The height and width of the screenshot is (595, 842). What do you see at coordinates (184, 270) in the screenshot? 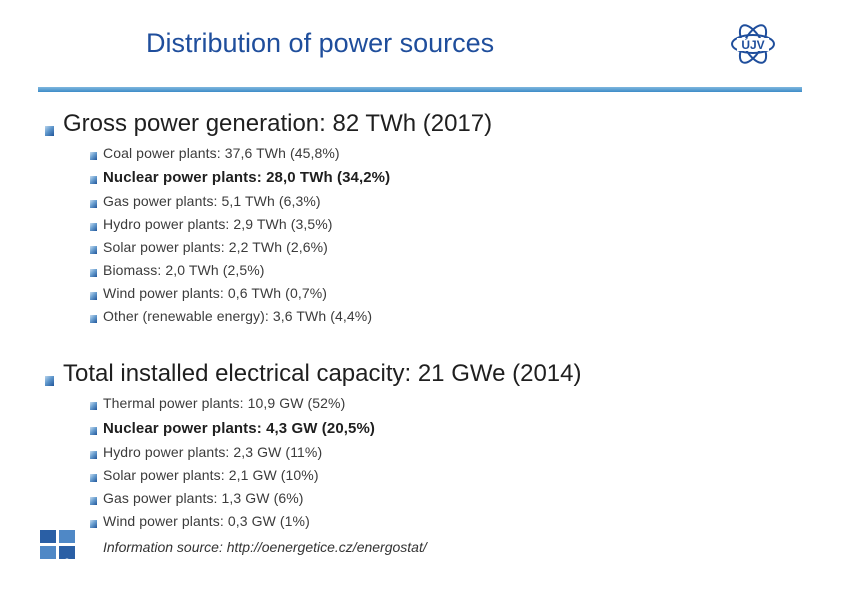
I see `list-item: Biomass: 2,0 TWh (2,5%)` at bounding box center [184, 270].